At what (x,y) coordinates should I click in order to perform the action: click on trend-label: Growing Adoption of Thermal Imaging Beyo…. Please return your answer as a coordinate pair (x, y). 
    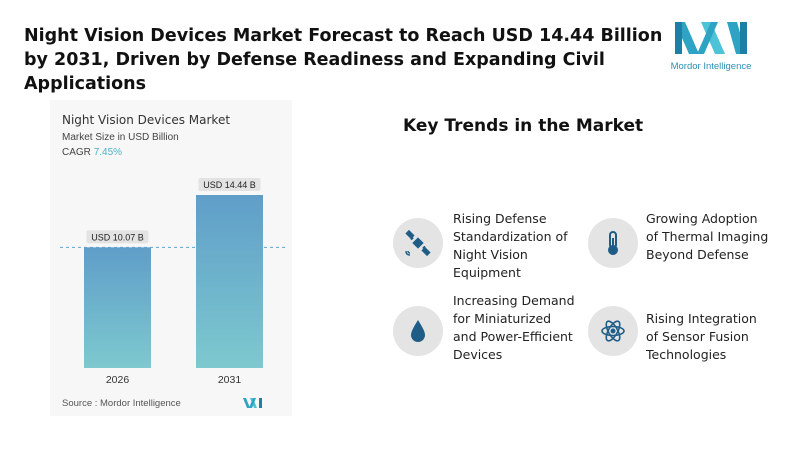
    Looking at the image, I should click on (707, 236).